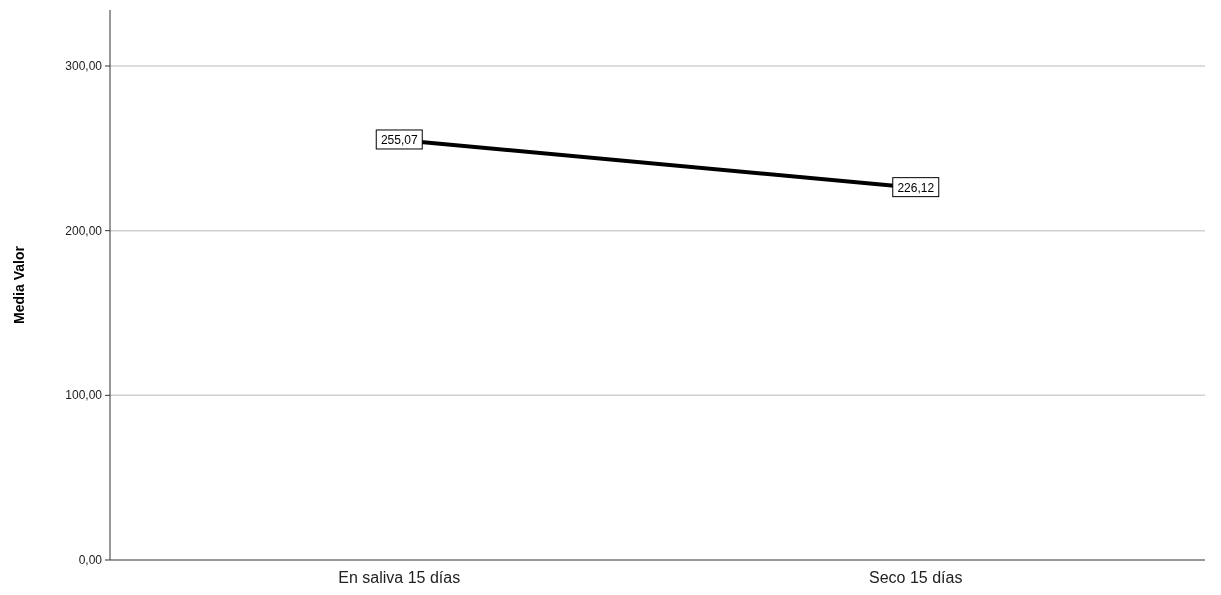 This screenshot has width=1221, height=595. Describe the element at coordinates (399, 139) in the screenshot. I see `data-label: 255,07` at that location.